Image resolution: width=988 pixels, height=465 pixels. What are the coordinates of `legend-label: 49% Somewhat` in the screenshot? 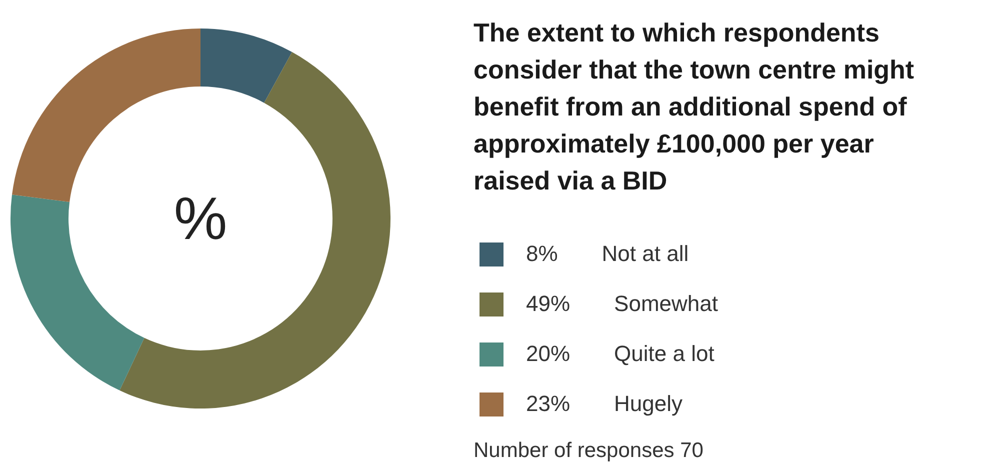 It's located at (622, 304).